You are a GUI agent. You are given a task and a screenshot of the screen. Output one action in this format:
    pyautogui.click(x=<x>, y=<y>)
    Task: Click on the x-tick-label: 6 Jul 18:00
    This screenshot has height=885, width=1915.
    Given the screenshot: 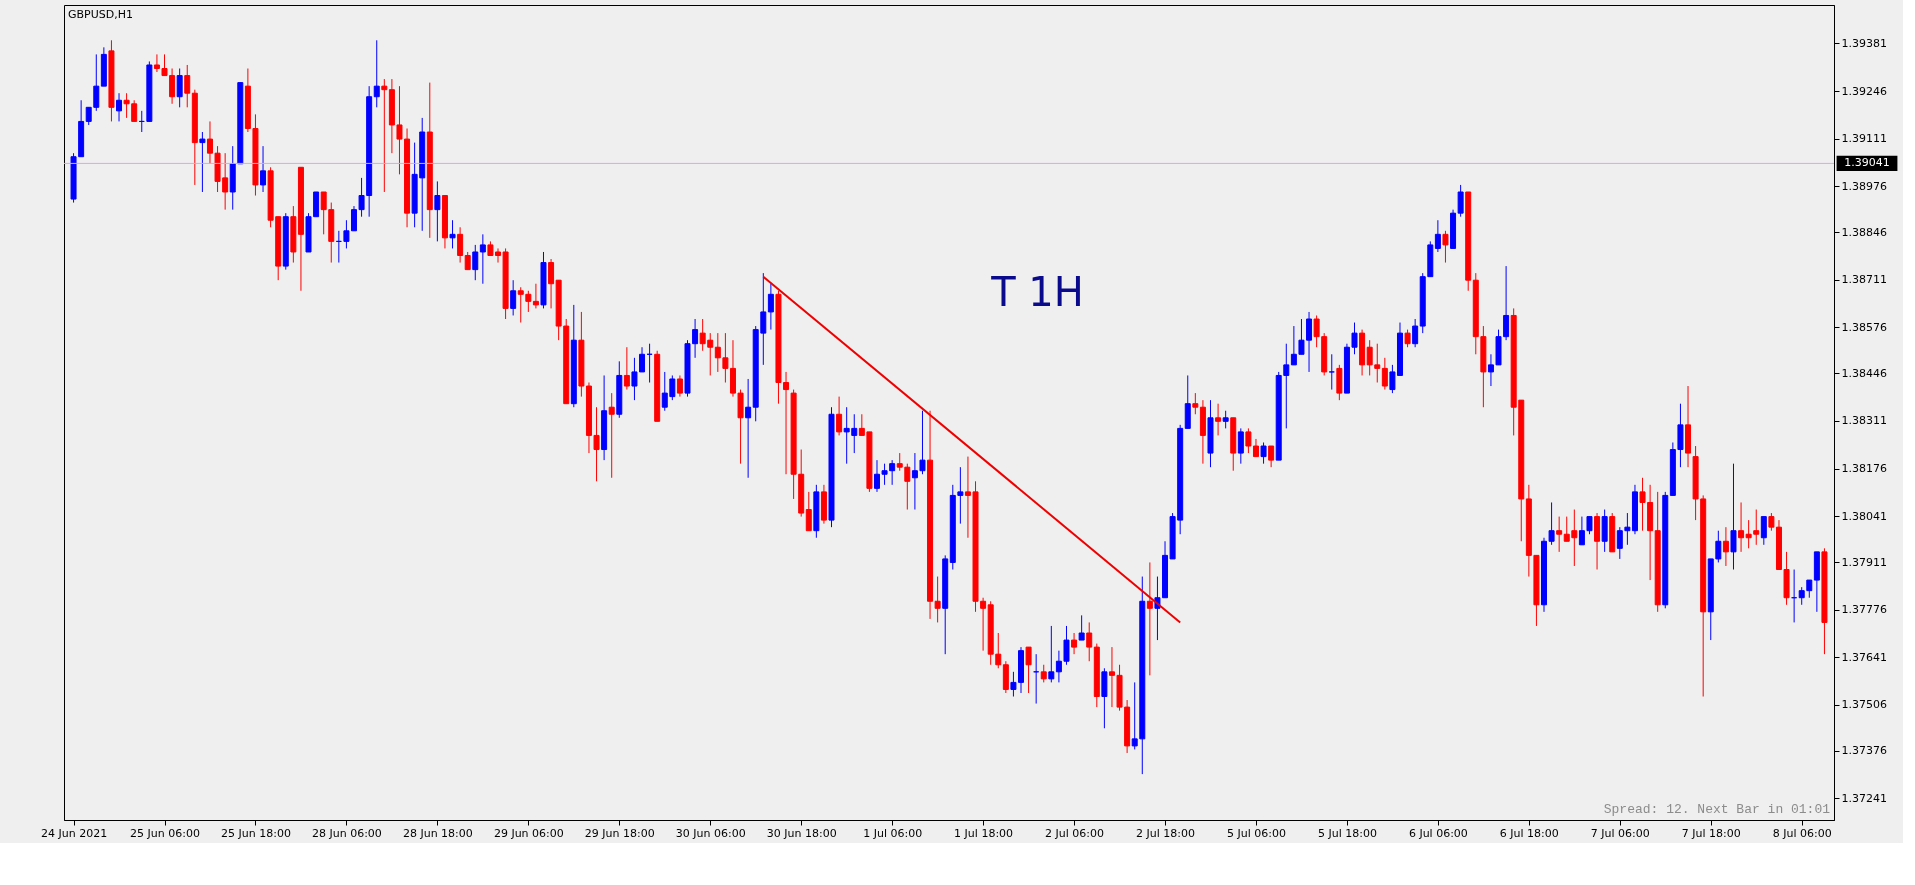 What is the action you would take?
    pyautogui.click(x=1529, y=833)
    